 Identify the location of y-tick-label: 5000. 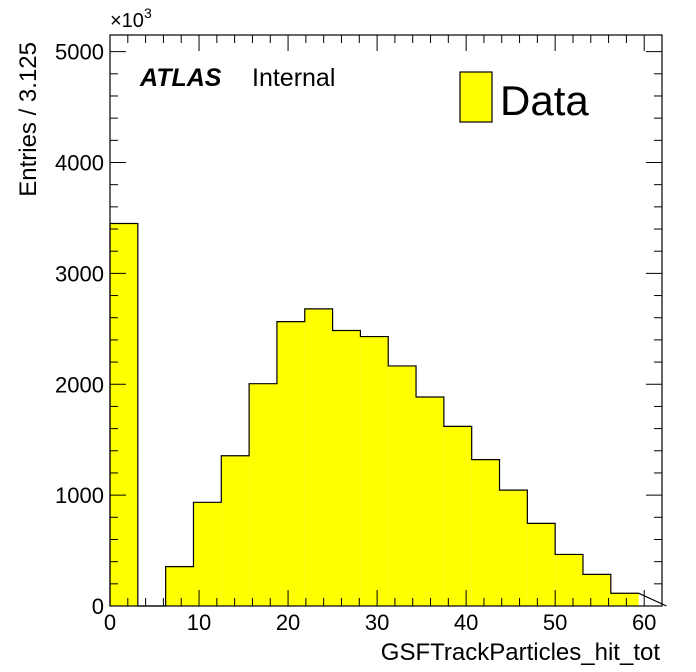
(79, 52).